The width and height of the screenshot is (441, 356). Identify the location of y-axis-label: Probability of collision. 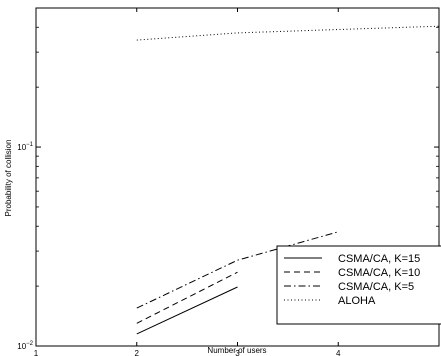
(8, 178).